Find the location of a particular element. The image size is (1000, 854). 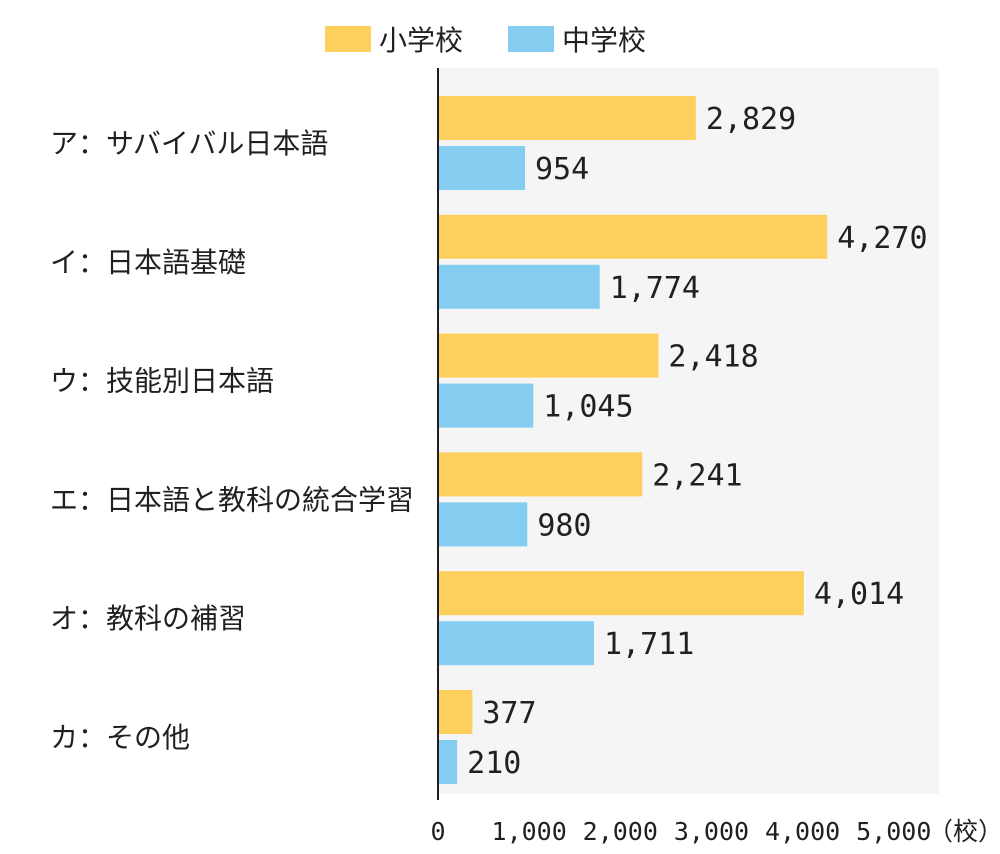

value-label-elementary: 4,014 is located at coordinates (859, 594).